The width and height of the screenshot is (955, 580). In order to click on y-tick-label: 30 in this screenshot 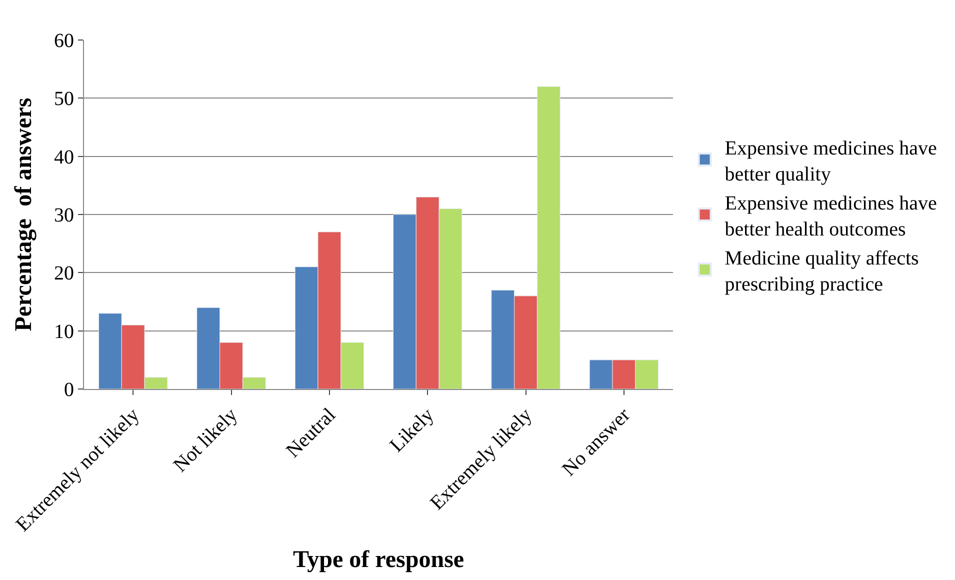, I will do `click(64, 215)`.